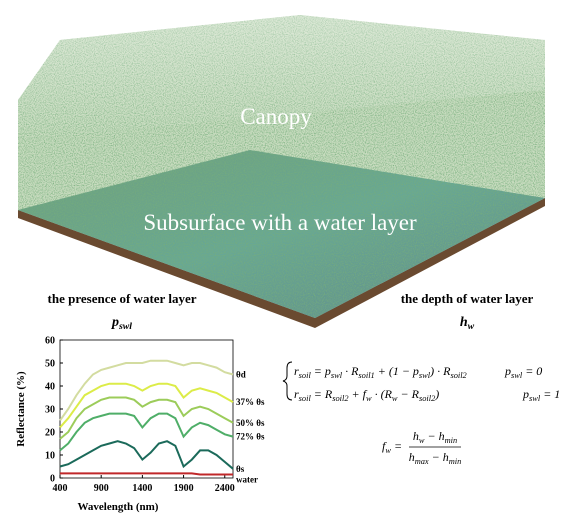 This screenshot has width=570, height=528. I want to click on y-tick-label: 20, so click(50, 433).